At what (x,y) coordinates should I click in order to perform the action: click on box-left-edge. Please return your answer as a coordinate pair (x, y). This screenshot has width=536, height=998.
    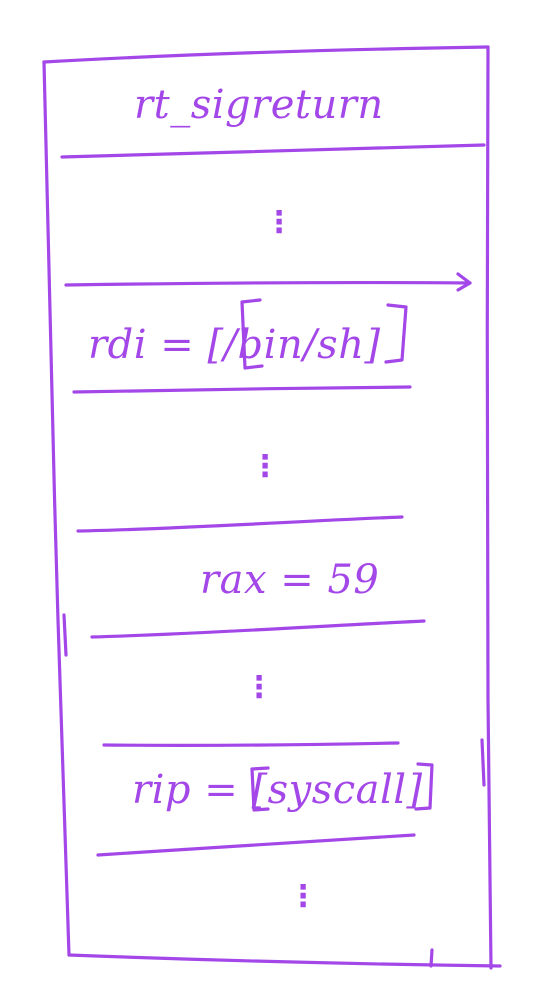
    Looking at the image, I should click on (56, 508).